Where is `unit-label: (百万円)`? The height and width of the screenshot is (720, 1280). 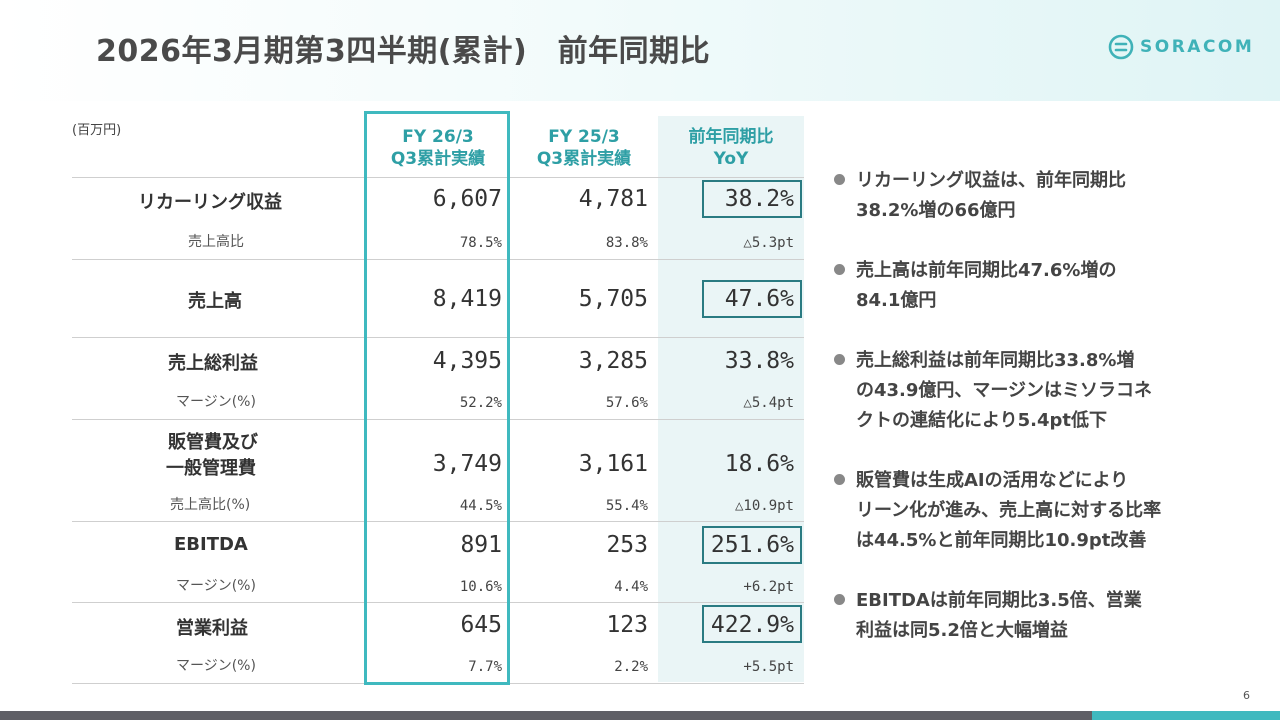
unit-label: (百万円) is located at coordinates (97, 130).